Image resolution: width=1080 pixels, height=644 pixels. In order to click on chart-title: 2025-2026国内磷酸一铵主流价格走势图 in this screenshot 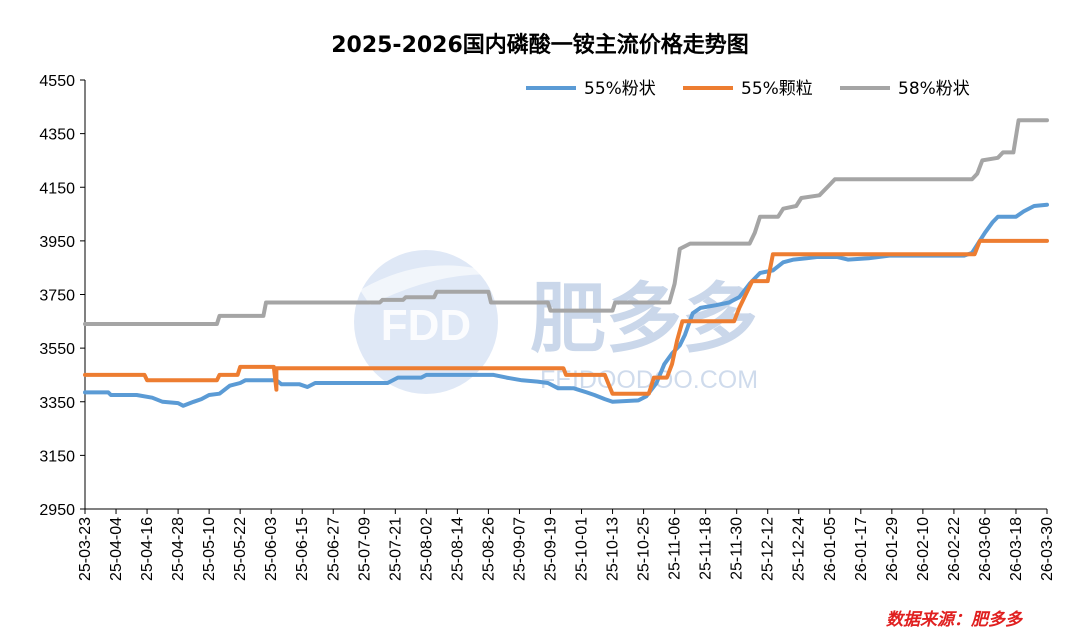, I will do `click(540, 45)`.